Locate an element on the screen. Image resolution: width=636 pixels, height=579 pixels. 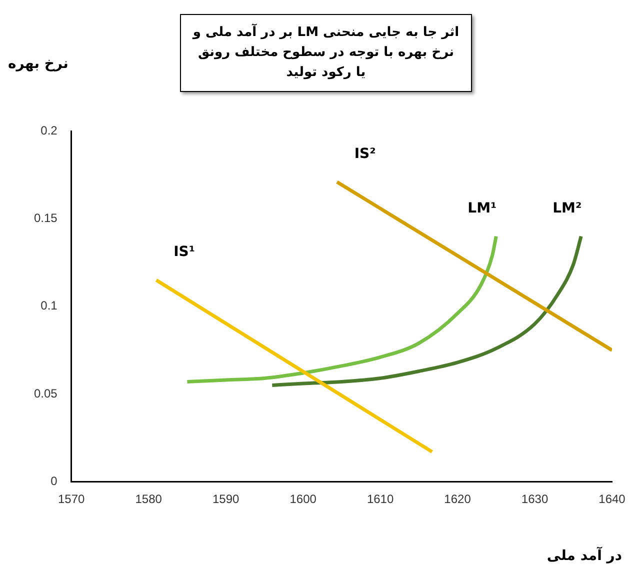
y-axis-title: نرخ بهره is located at coordinates (38, 64).